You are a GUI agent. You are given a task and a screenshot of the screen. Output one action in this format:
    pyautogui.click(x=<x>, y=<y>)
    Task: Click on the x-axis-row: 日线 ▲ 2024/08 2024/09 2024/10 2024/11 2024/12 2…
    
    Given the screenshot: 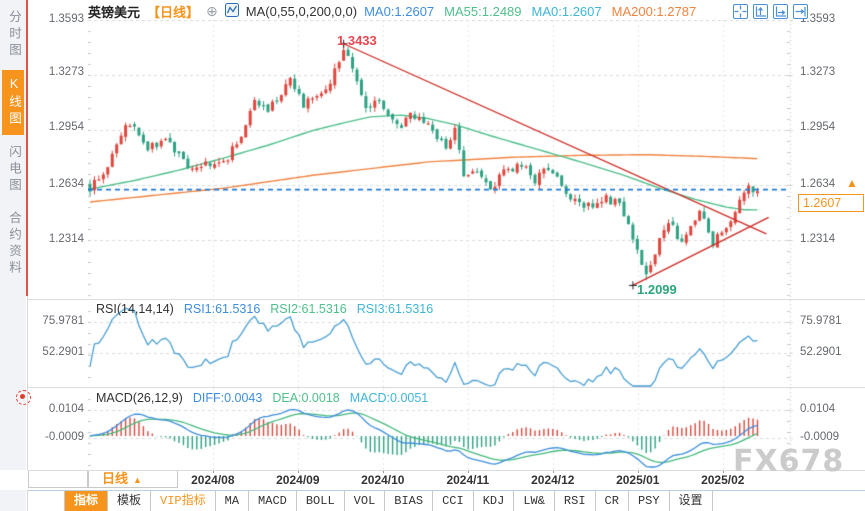 What is the action you would take?
    pyautogui.click(x=432, y=480)
    